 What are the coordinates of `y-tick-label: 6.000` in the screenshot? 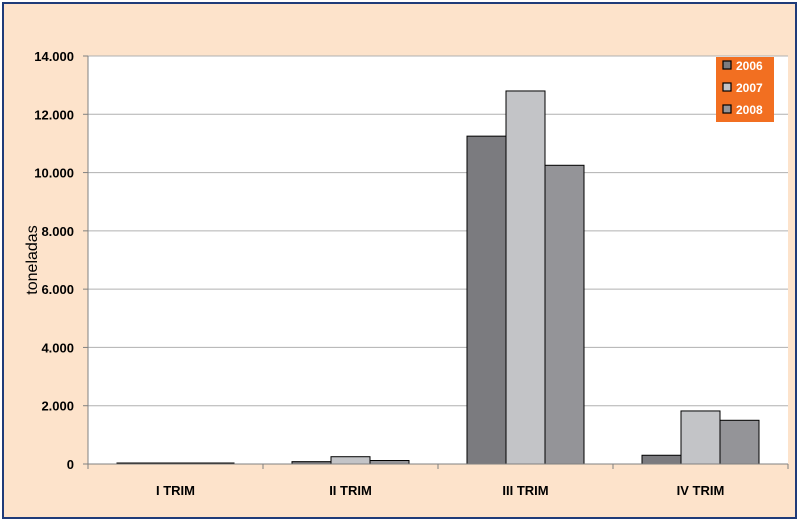 It's located at (57, 289).